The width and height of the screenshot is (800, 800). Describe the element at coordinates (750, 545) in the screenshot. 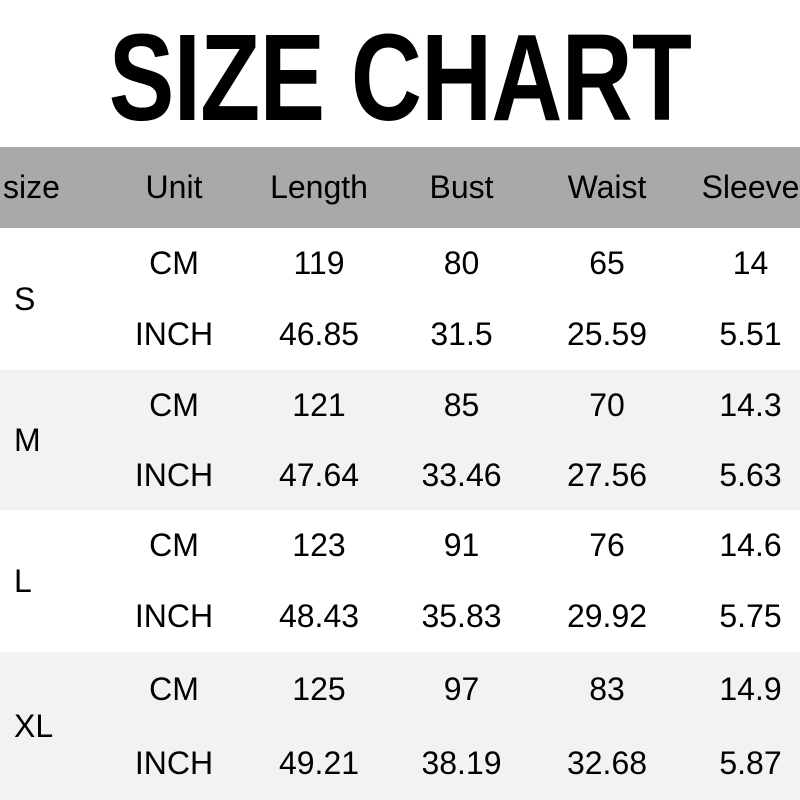

I see `l-cm-sleeve: 14.6` at that location.